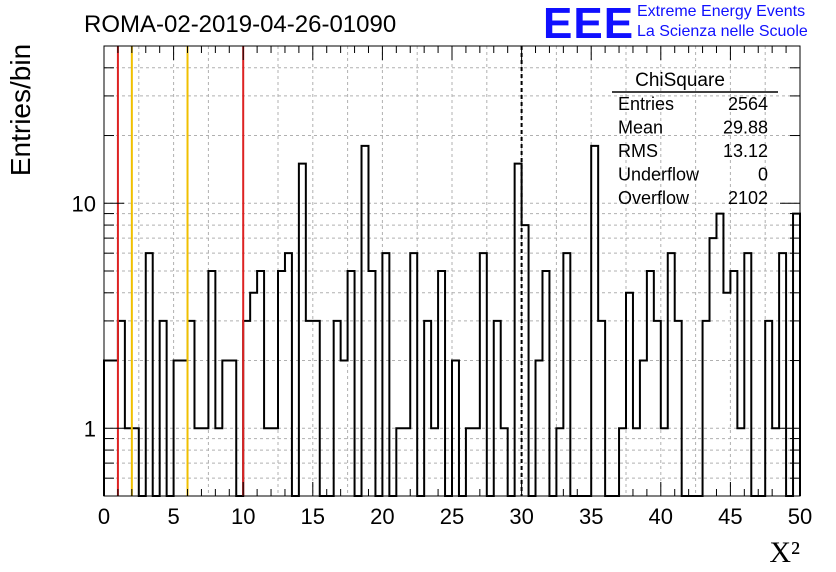 The height and width of the screenshot is (572, 836). What do you see at coordinates (680, 80) in the screenshot?
I see `stats-title: ChiSquare` at bounding box center [680, 80].